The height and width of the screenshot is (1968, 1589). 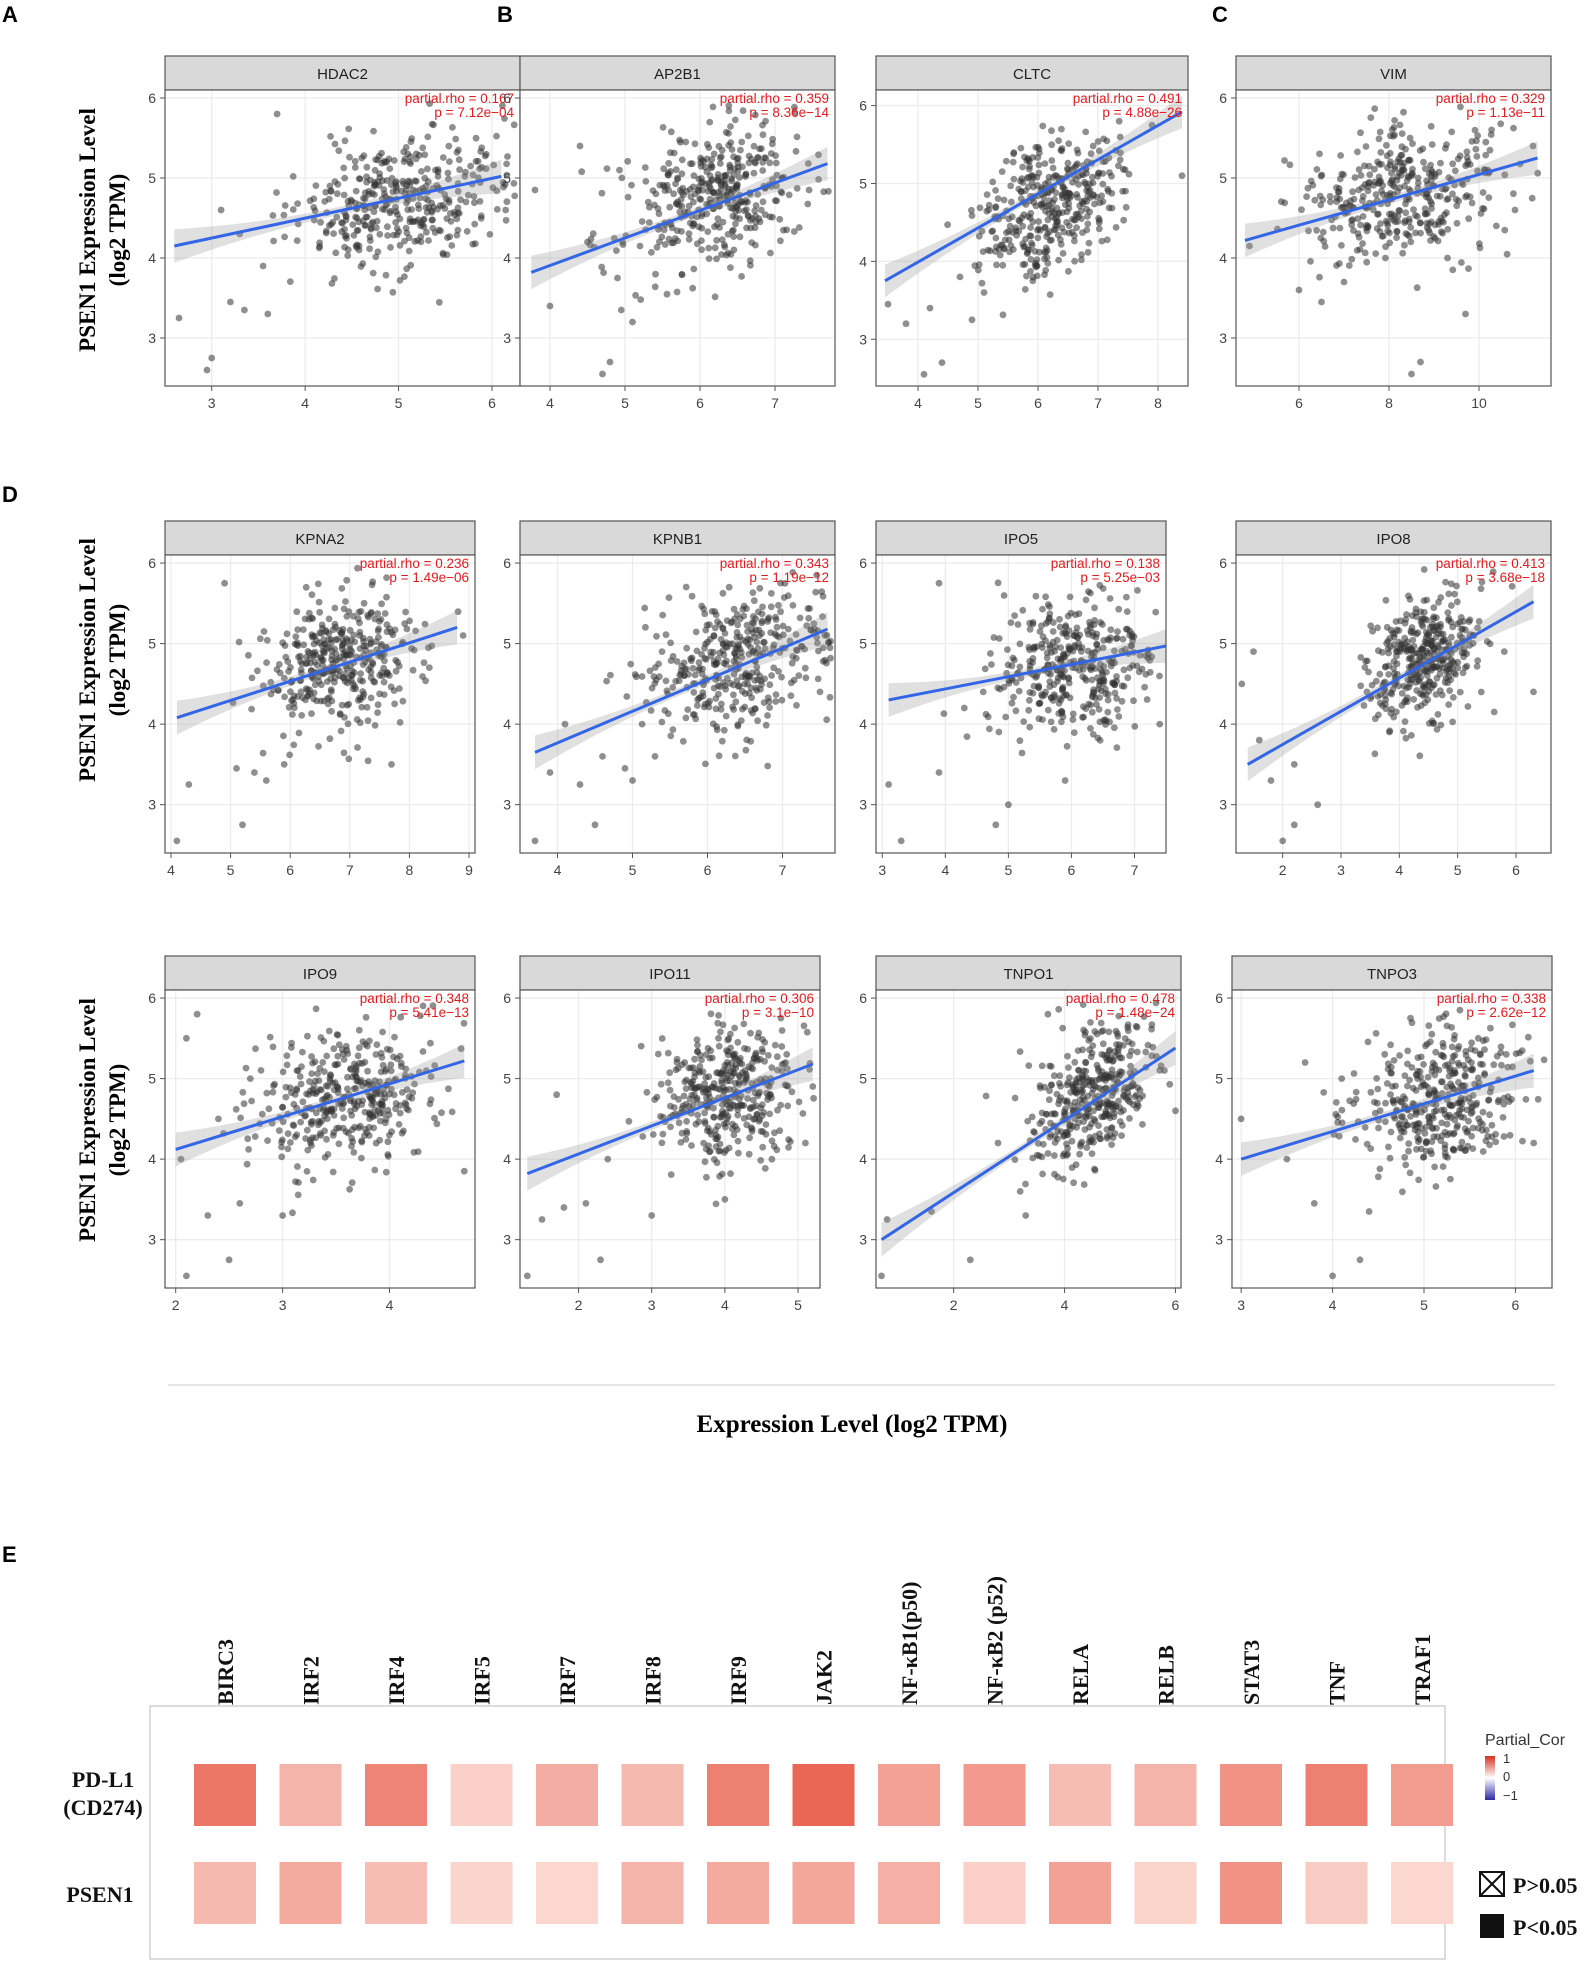 What do you see at coordinates (789, 112) in the screenshot?
I see `p-value-label: p = 8.36e−14` at bounding box center [789, 112].